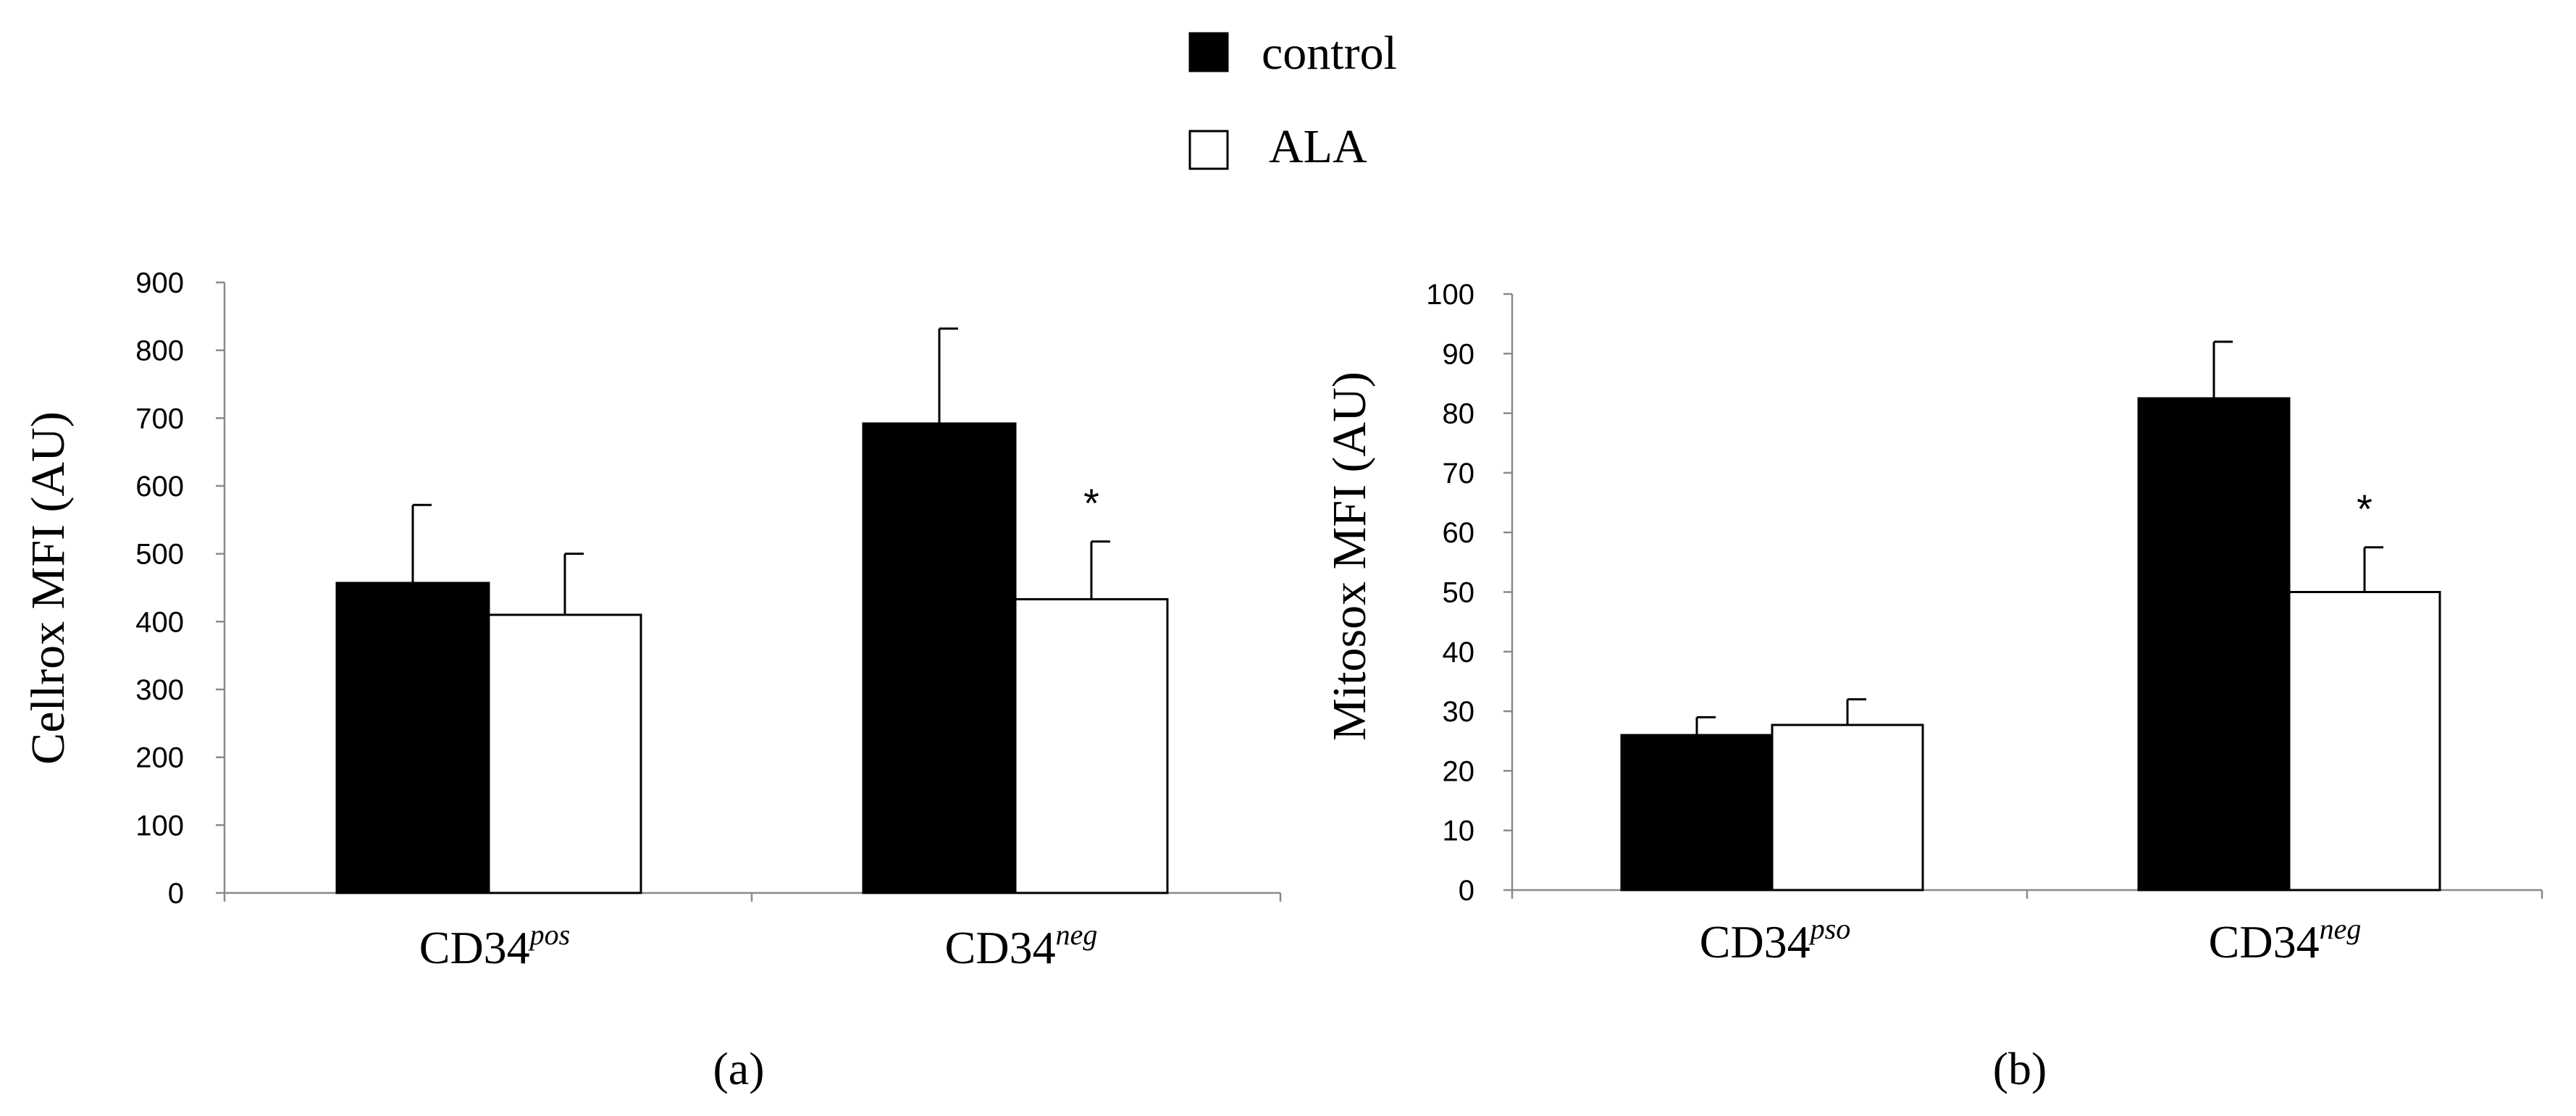  I want to click on category-label: CD34pso, so click(1775, 940).